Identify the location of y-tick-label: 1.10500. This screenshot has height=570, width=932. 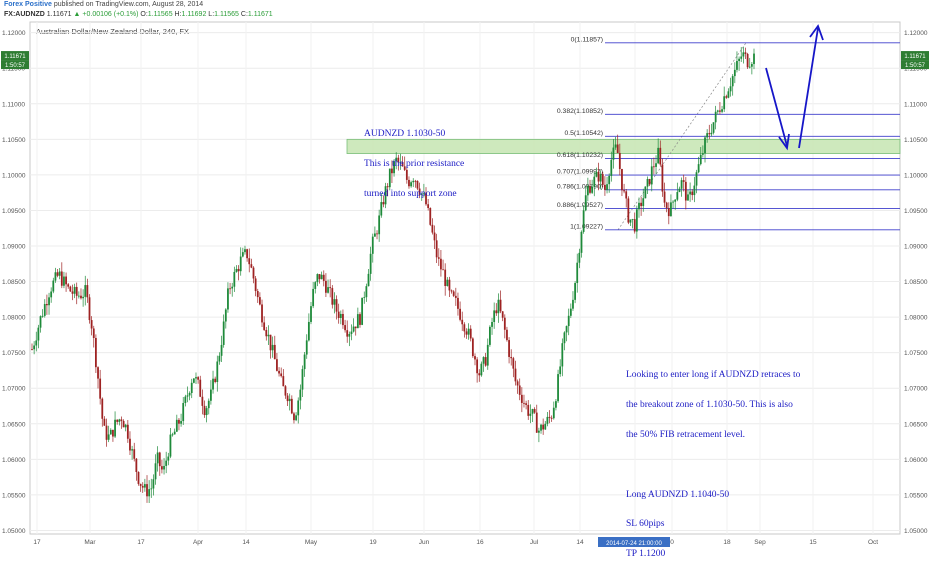
(916, 140).